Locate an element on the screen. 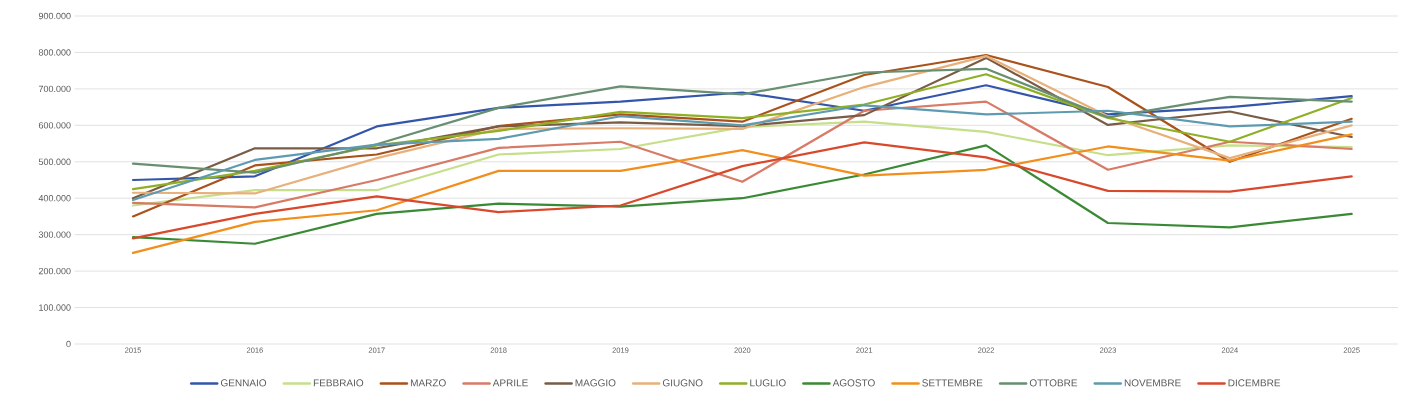  legend-label: GENNAIO is located at coordinates (243, 383).